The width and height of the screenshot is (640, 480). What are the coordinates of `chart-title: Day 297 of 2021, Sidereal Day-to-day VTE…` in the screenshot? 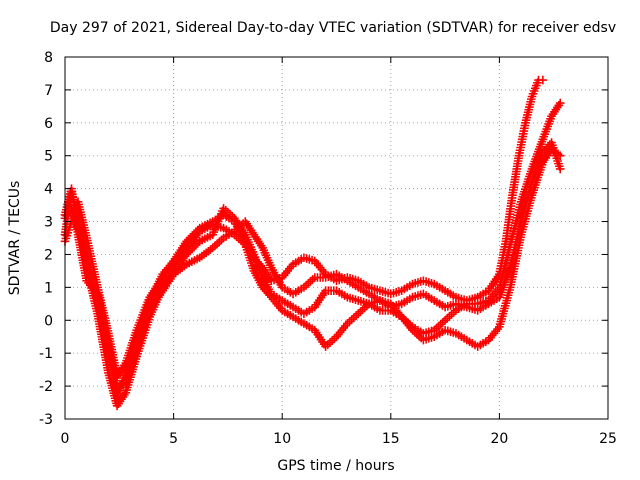 It's located at (333, 28).